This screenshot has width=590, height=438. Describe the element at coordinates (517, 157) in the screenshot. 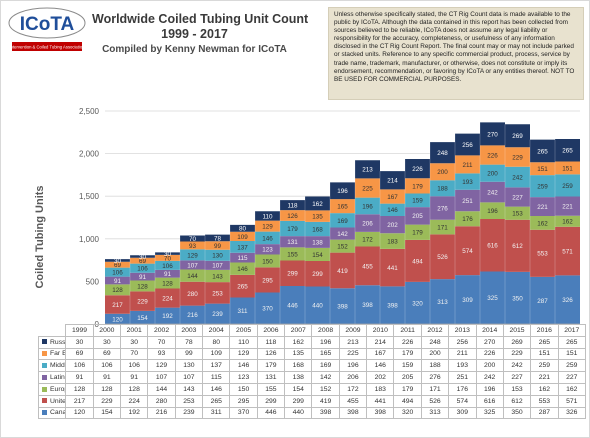

I see `data-label: 229` at that location.